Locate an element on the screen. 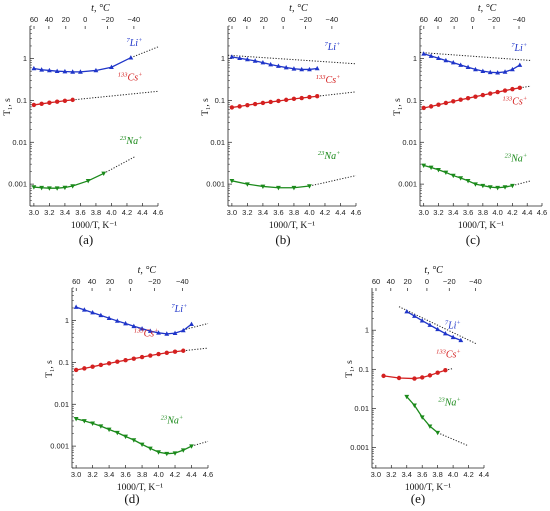 The height and width of the screenshot is (511, 550). top-tick-label: 60 is located at coordinates (232, 19).